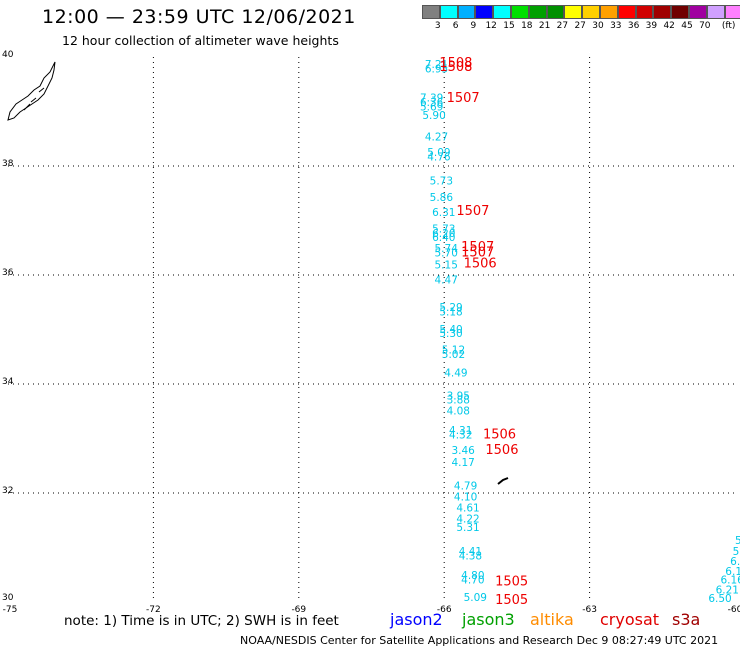 Image resolution: width=740 pixels, height=650 pixels. What do you see at coordinates (7, 491) in the screenshot?
I see `lat-tick-label: 32` at bounding box center [7, 491].